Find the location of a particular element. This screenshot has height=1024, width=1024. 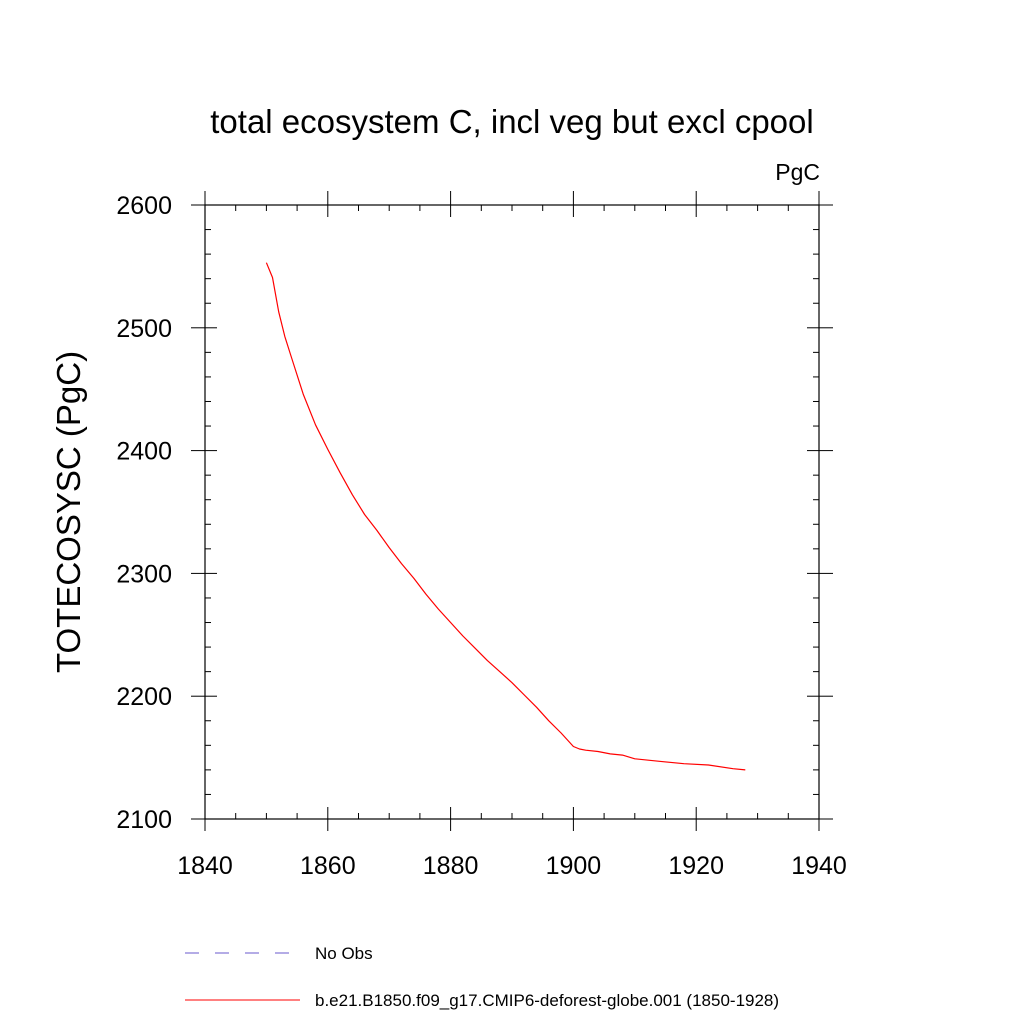

y-tick-label: 2400 is located at coordinates (144, 452).